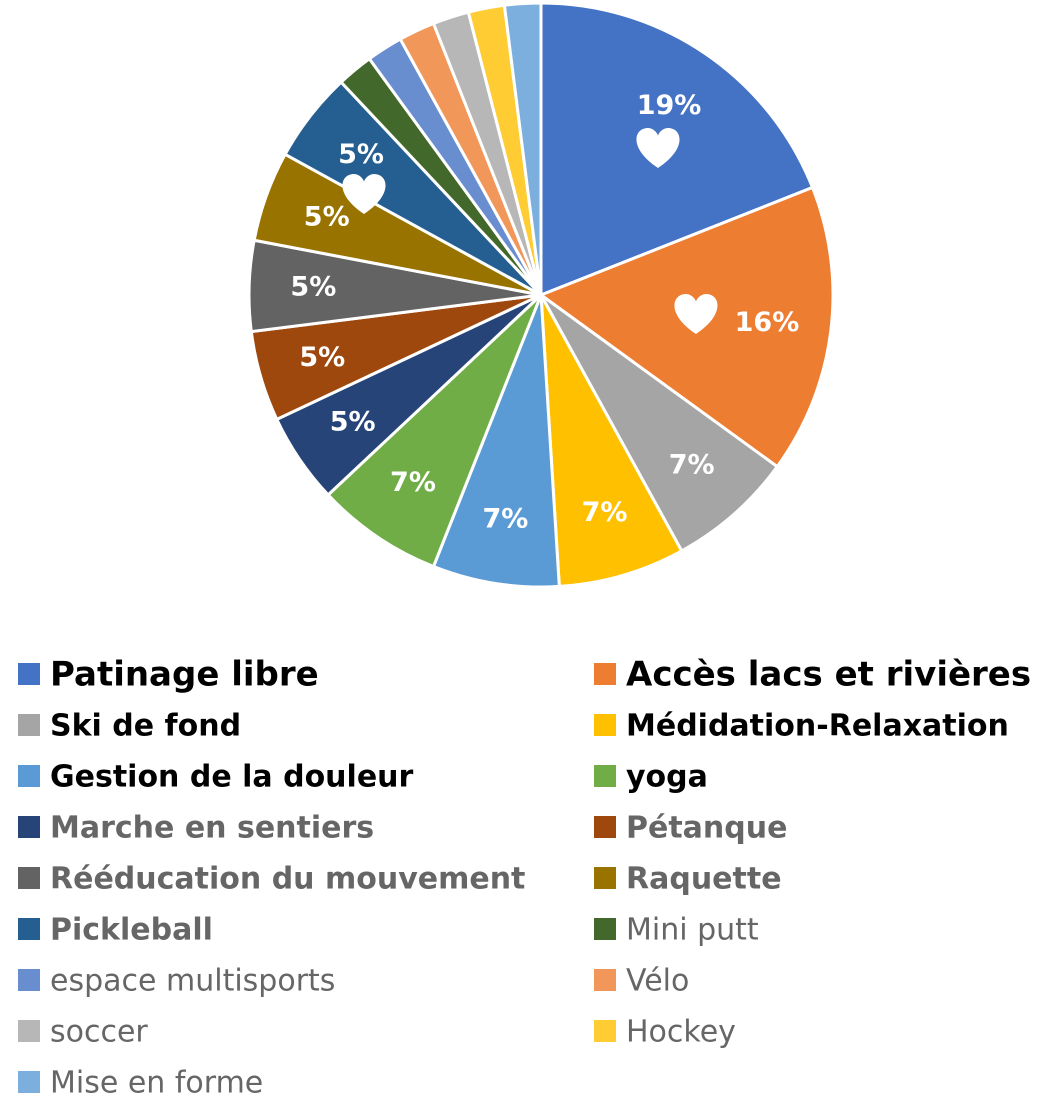 The image size is (1060, 1097). What do you see at coordinates (681, 1032) in the screenshot?
I see `legend-label: Hockey` at bounding box center [681, 1032].